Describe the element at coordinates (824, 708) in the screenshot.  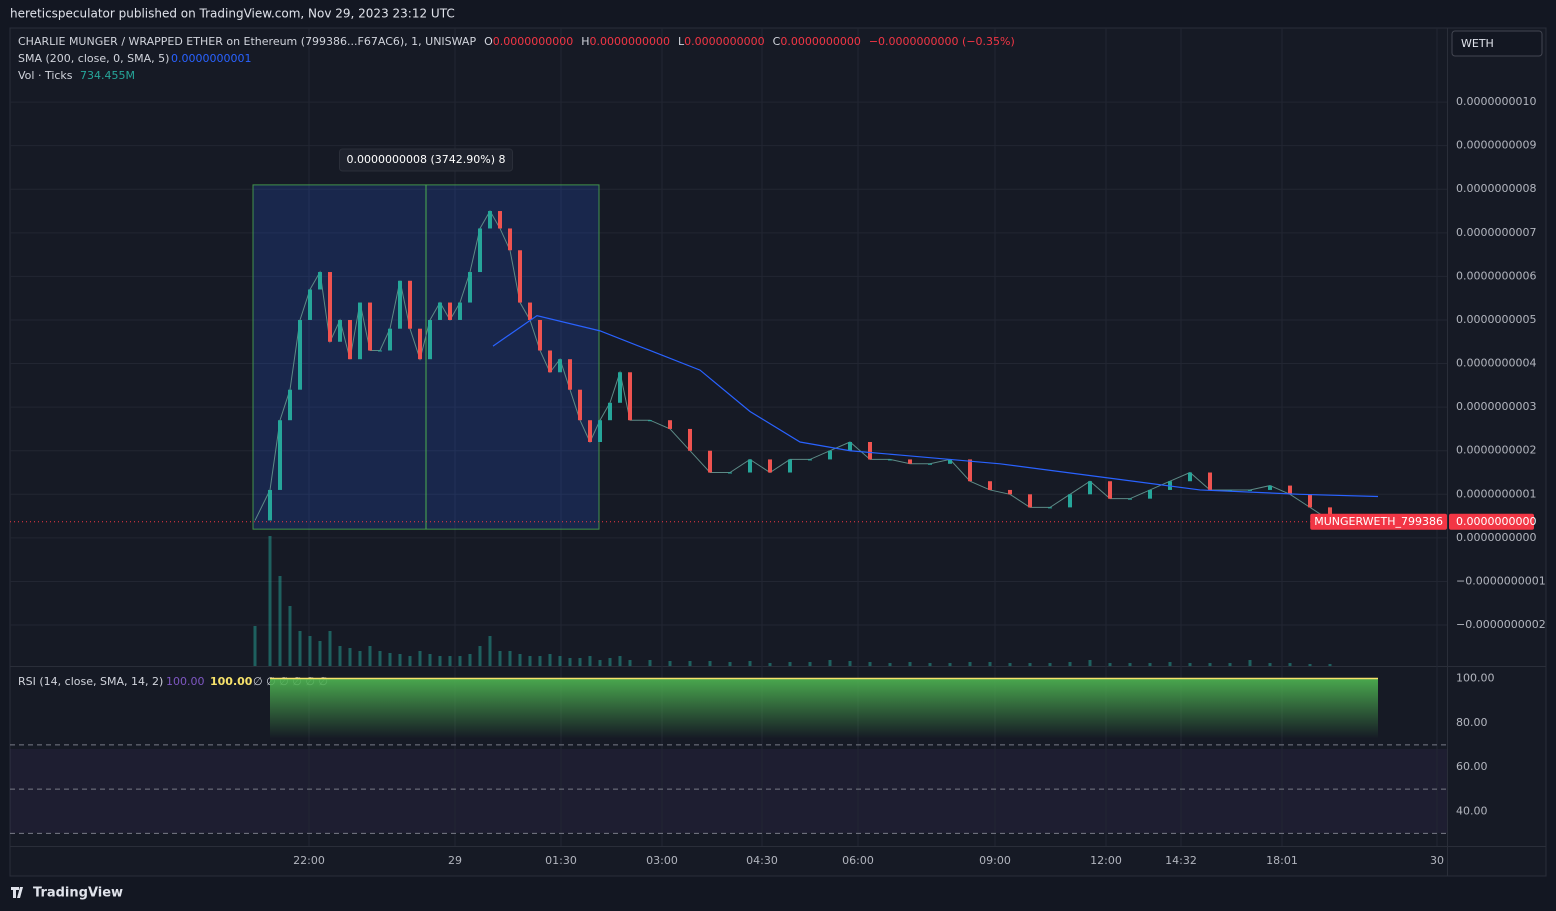
I see `rsi-fill` at that location.